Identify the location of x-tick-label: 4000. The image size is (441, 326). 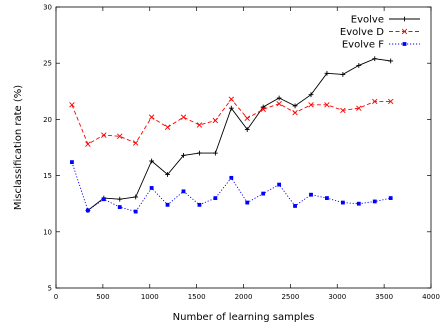
(431, 297).